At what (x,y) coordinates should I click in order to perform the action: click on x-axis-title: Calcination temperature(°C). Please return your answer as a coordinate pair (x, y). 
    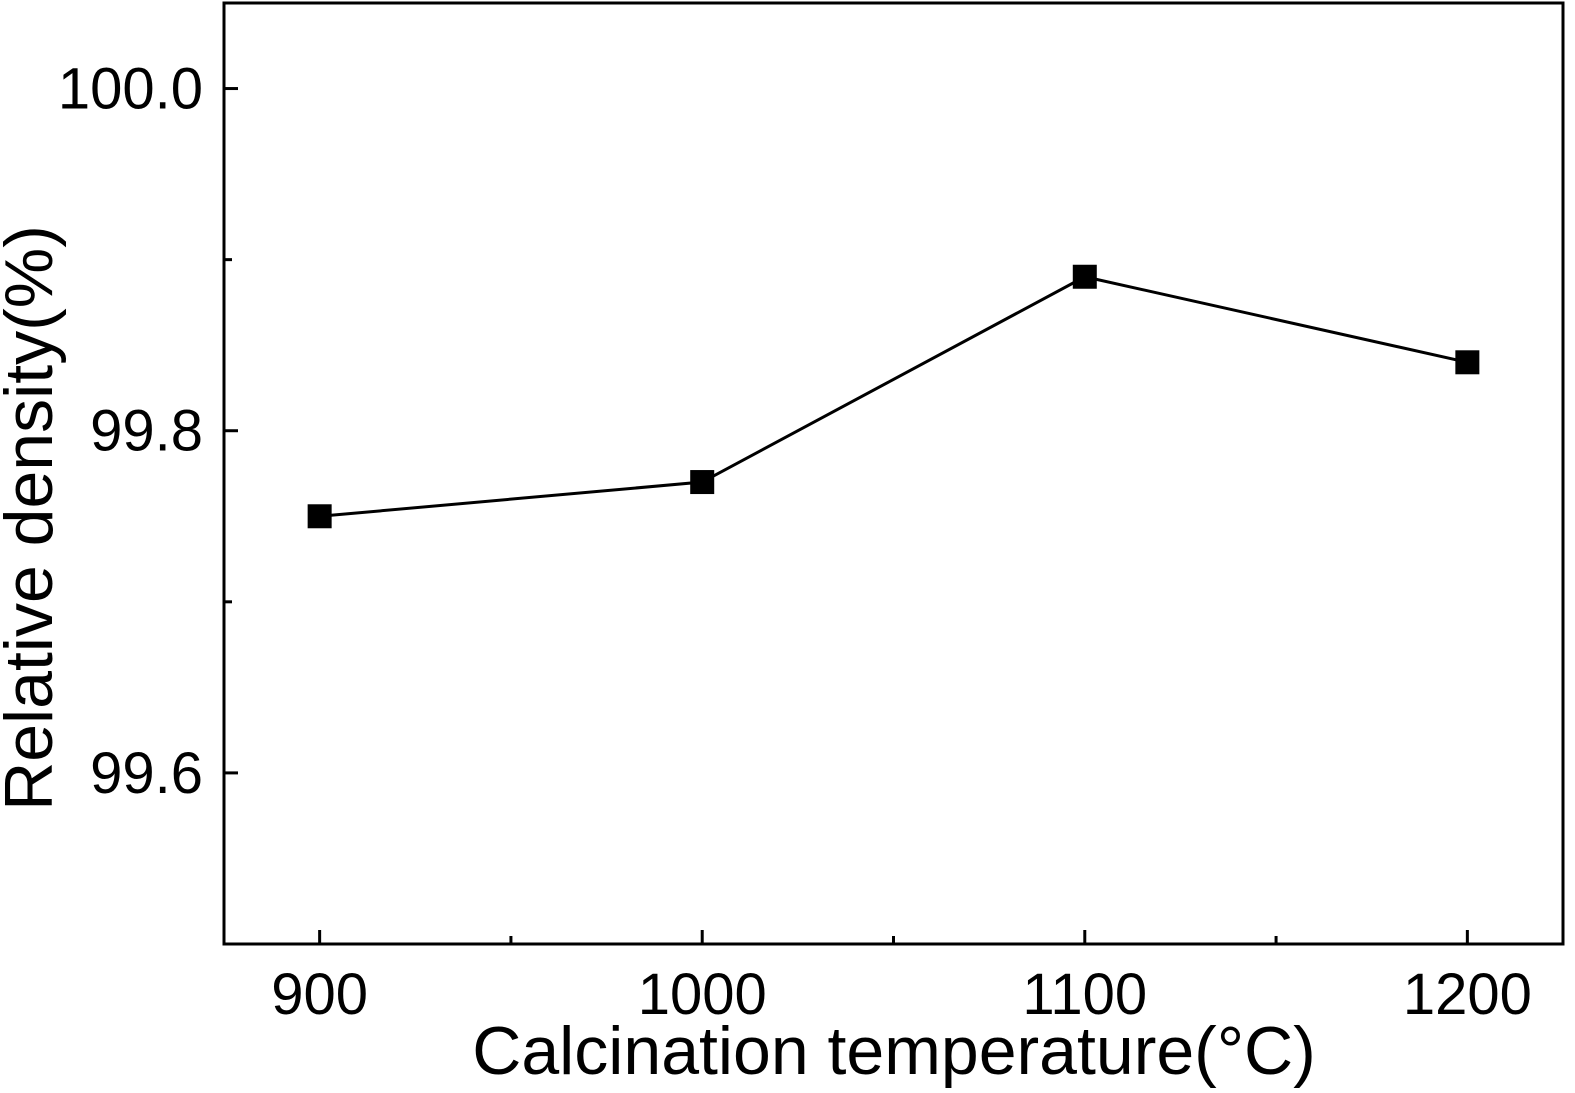
    Looking at the image, I should click on (894, 1051).